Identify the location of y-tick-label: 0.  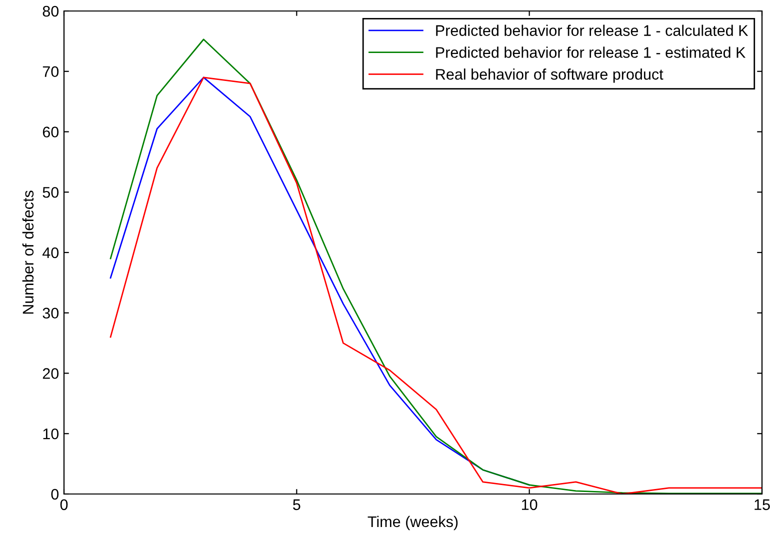
(55, 494).